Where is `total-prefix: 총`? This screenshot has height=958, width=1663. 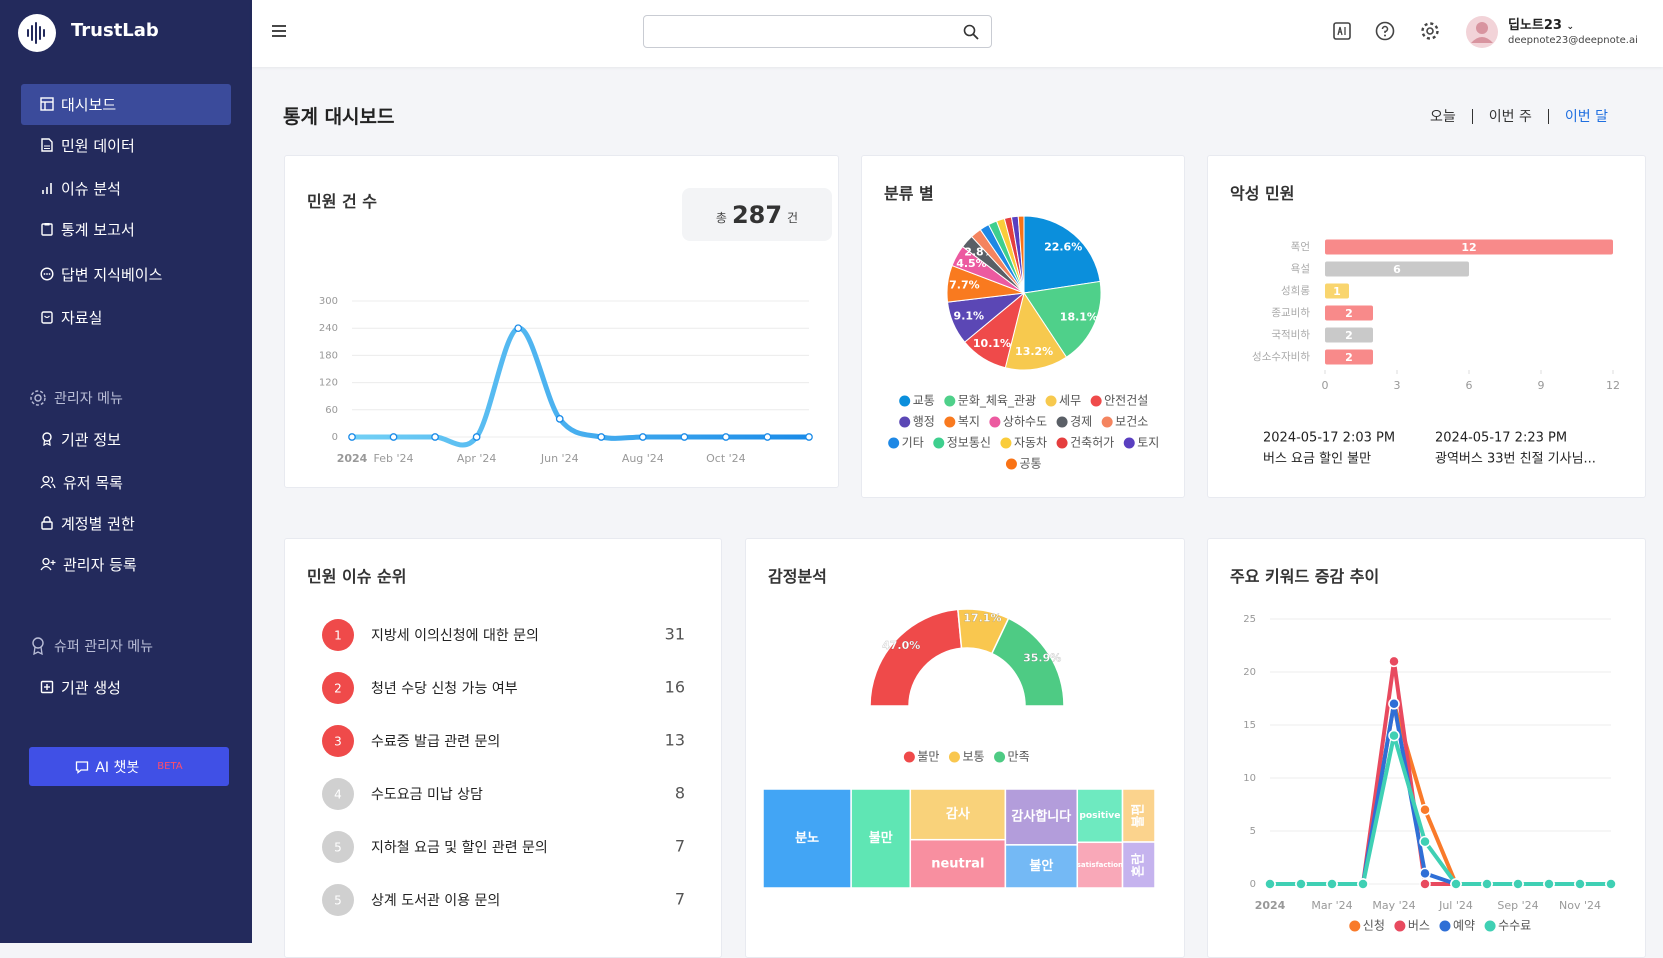
total-prefix: 총 is located at coordinates (721, 218).